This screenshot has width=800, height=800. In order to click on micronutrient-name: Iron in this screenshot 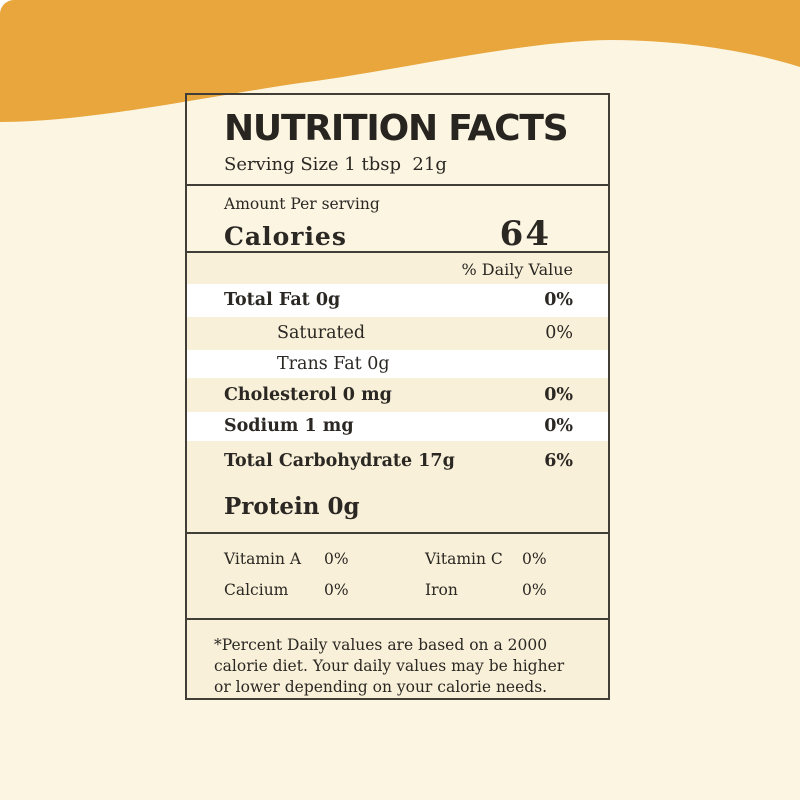, I will do `click(441, 589)`.